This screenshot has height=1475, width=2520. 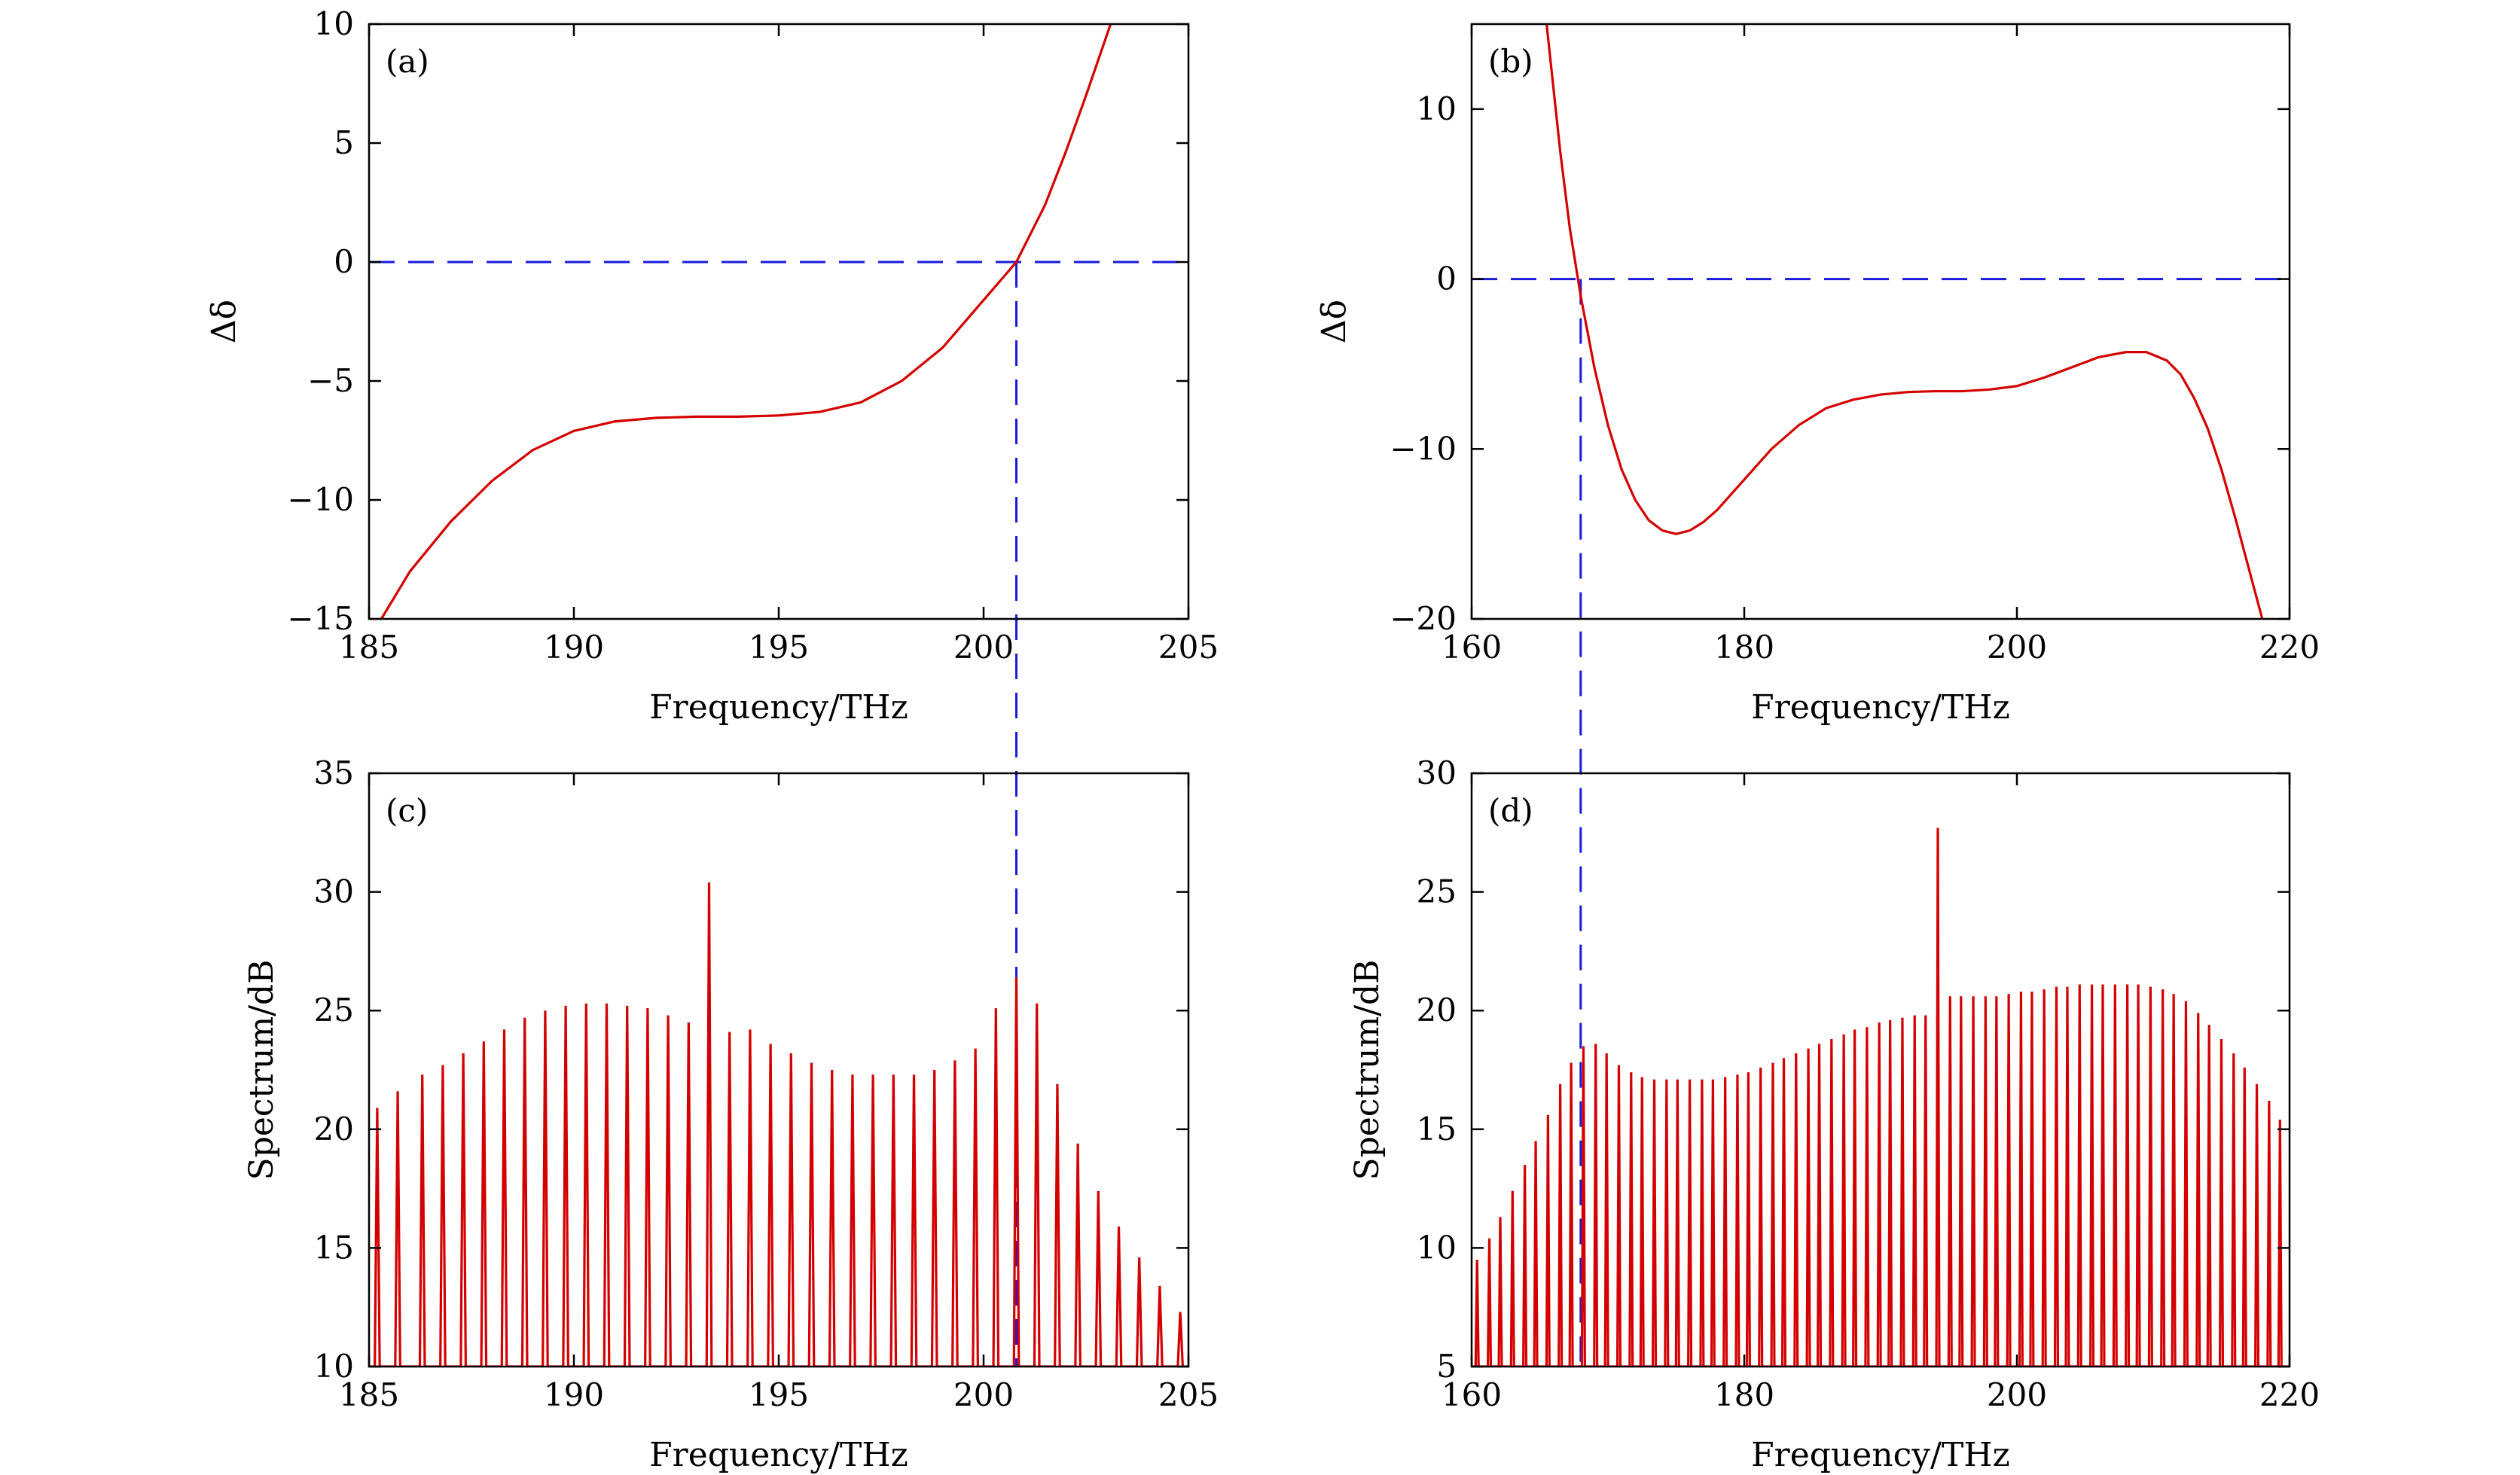 I want to click on panel-a-y-tick-label: 0, so click(x=344, y=261).